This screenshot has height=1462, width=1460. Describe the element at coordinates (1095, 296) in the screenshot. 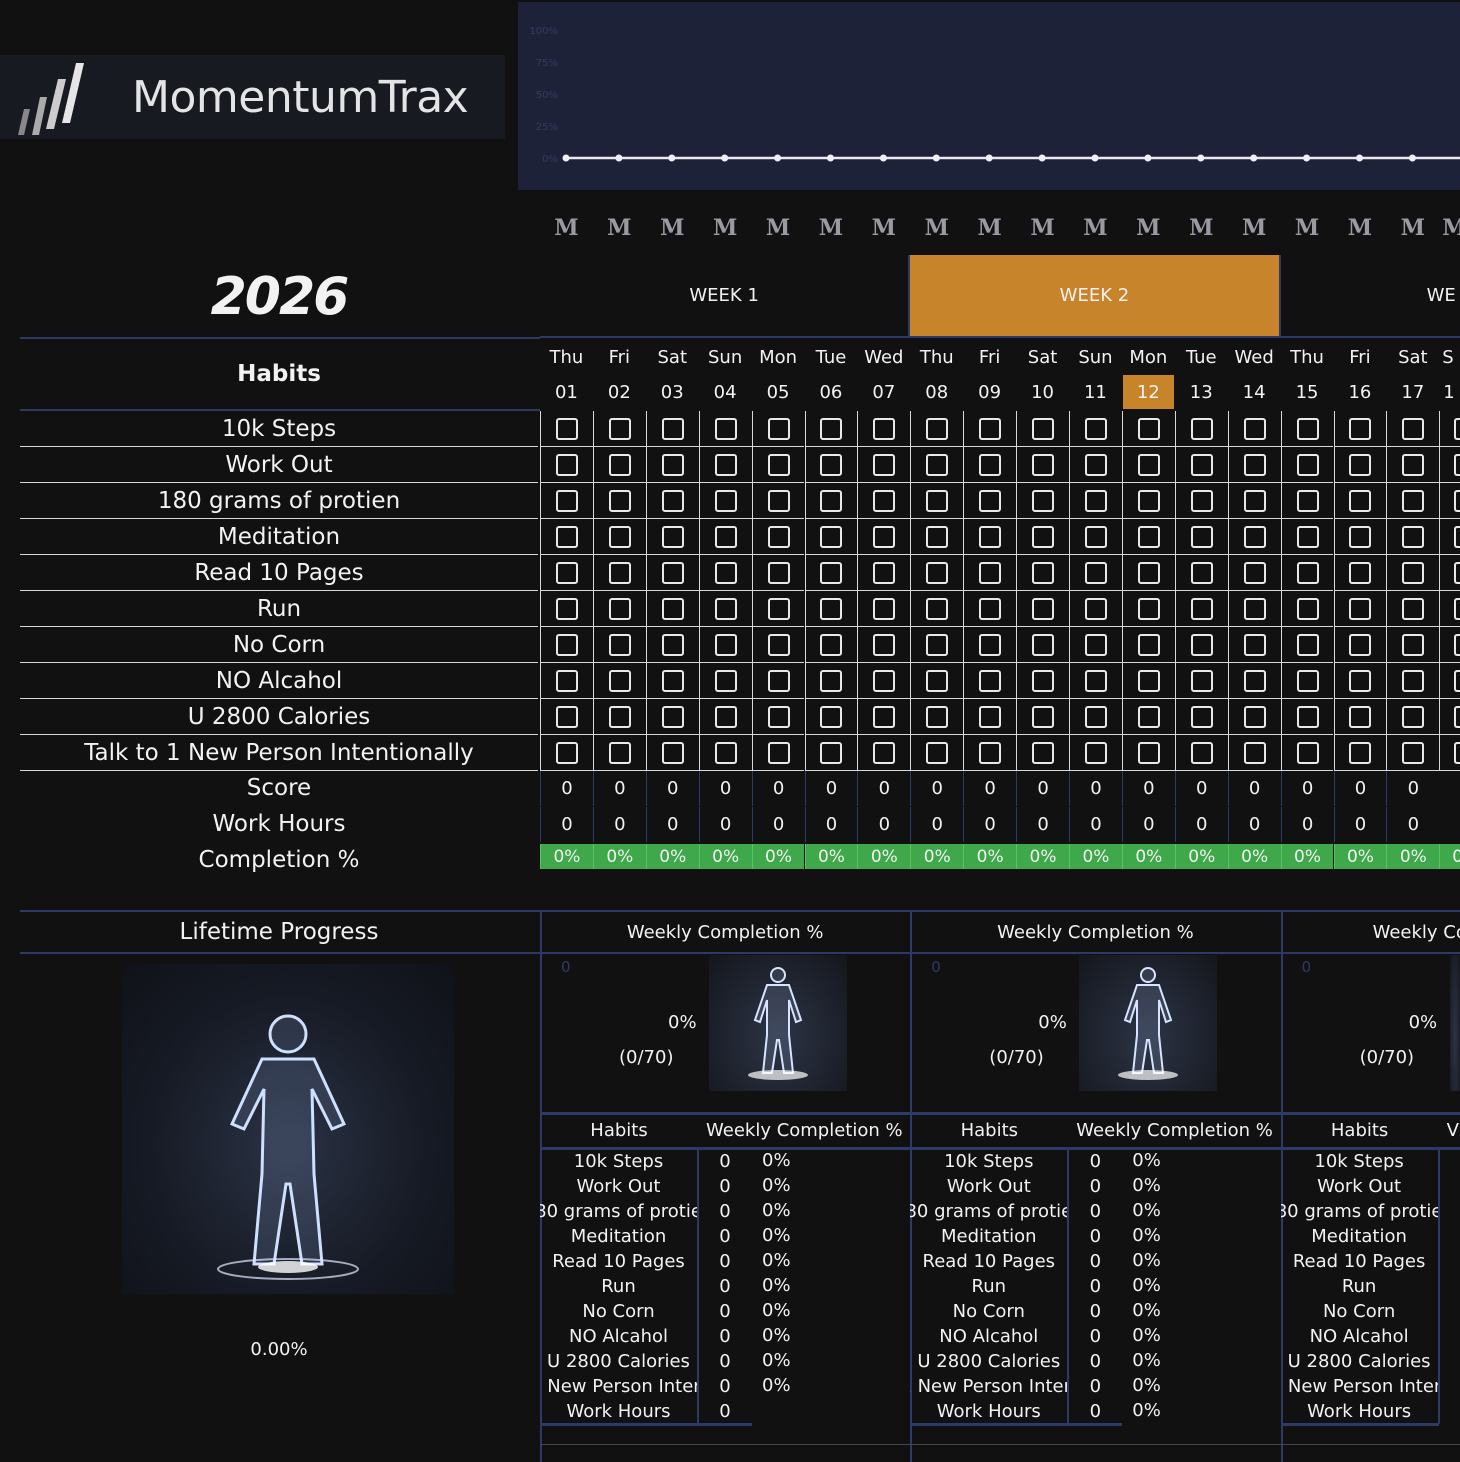

I see `week-header-2: WEEK 2` at that location.